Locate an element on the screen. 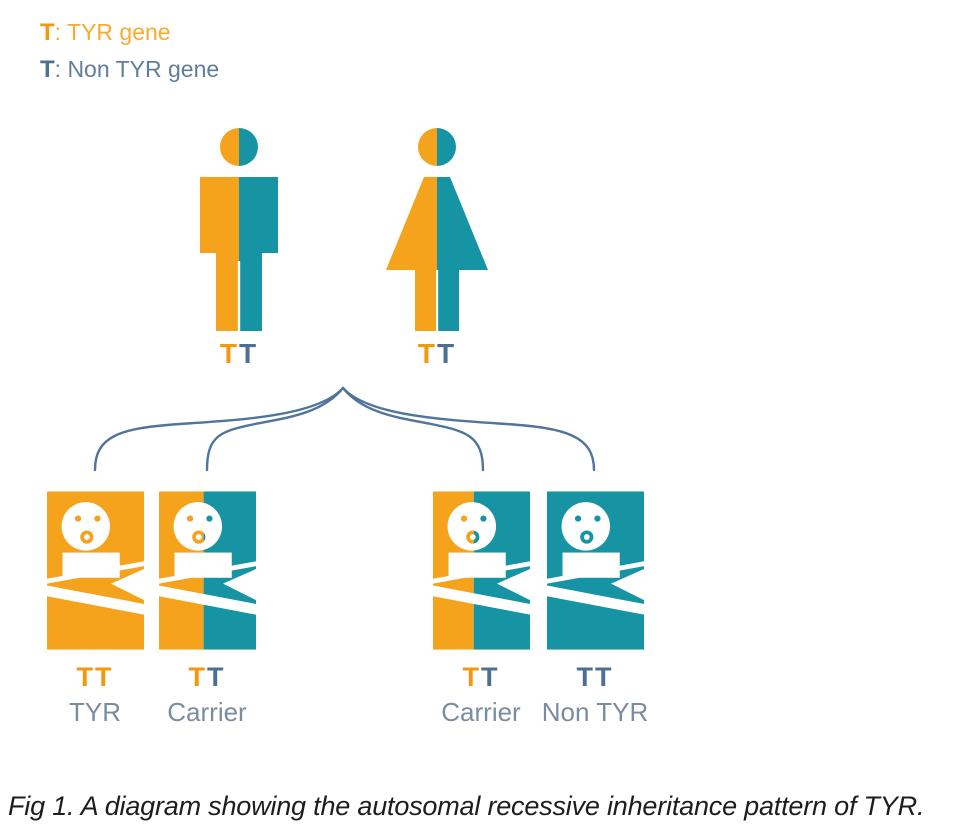  parent-father is located at coordinates (239, 230).